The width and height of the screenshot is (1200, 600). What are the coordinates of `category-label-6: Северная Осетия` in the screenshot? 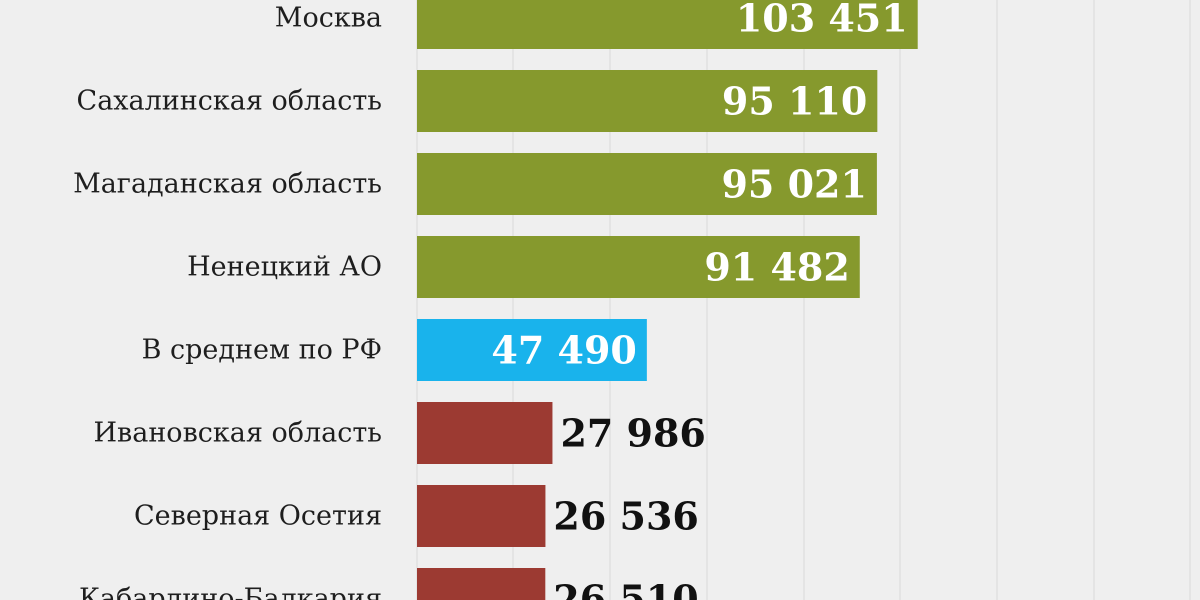 It's located at (258, 516).